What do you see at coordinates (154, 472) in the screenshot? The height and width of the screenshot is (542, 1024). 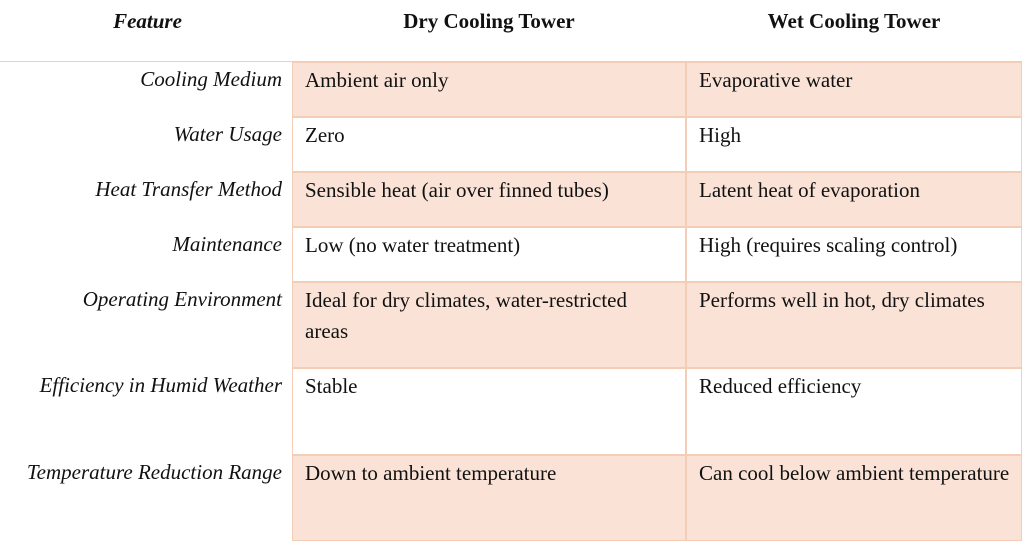 I see `row-label: Temperature Reduction Range` at bounding box center [154, 472].